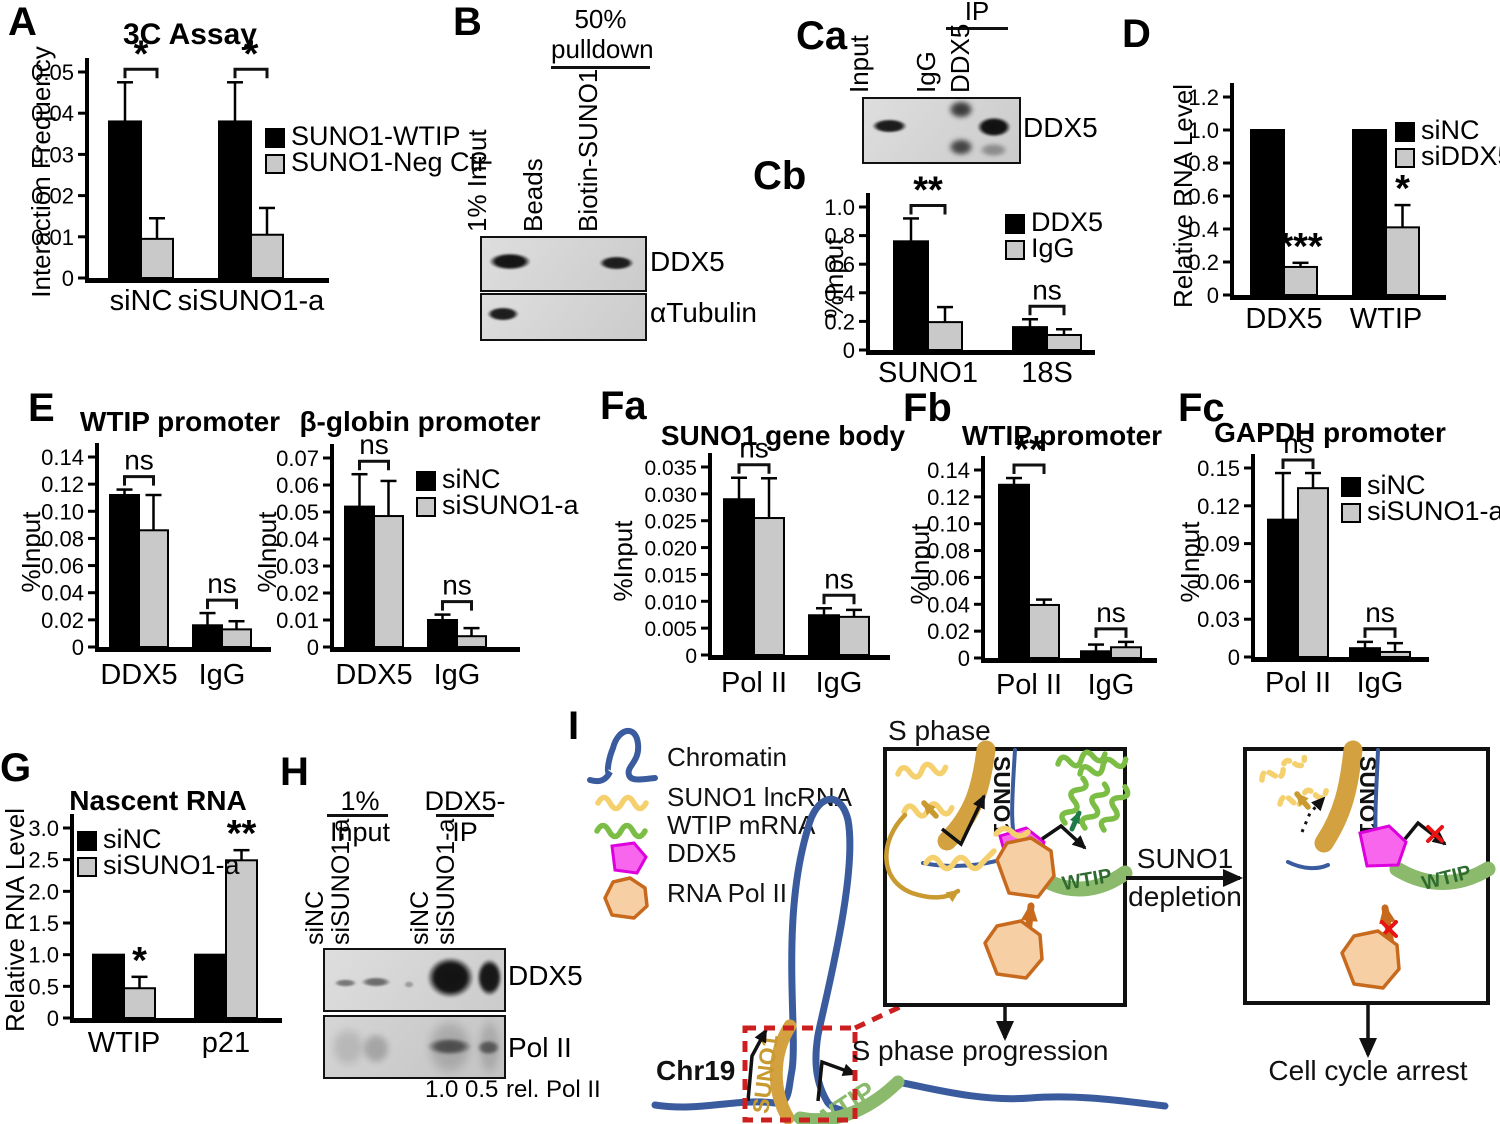  Describe the element at coordinates (226, 1043) in the screenshot. I see `category-label: p21` at that location.